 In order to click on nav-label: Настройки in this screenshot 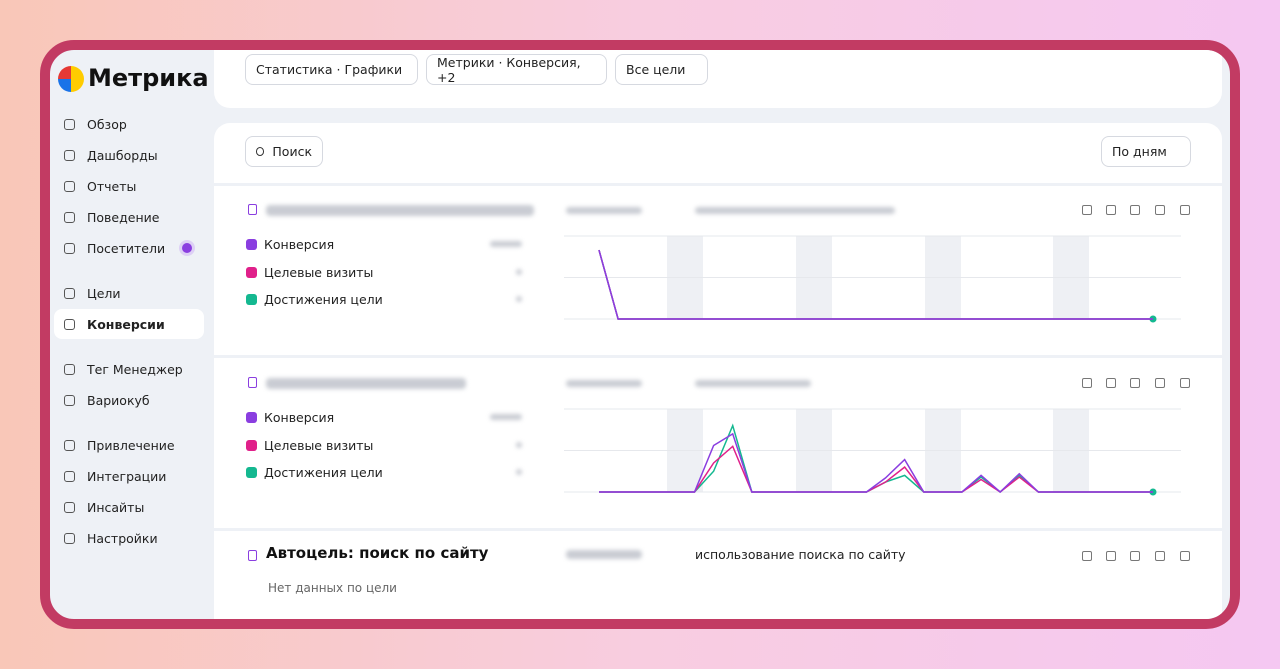, I will do `click(122, 538)`.